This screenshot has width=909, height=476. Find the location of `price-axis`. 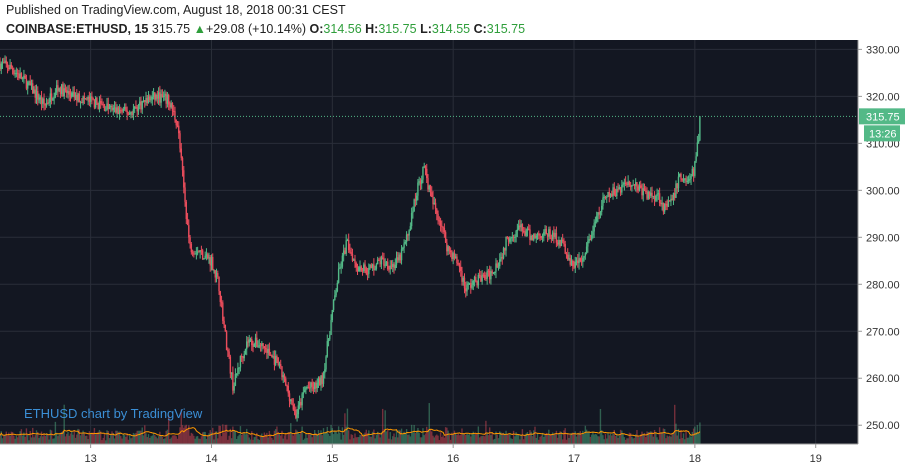

price-axis is located at coordinates (883, 258).